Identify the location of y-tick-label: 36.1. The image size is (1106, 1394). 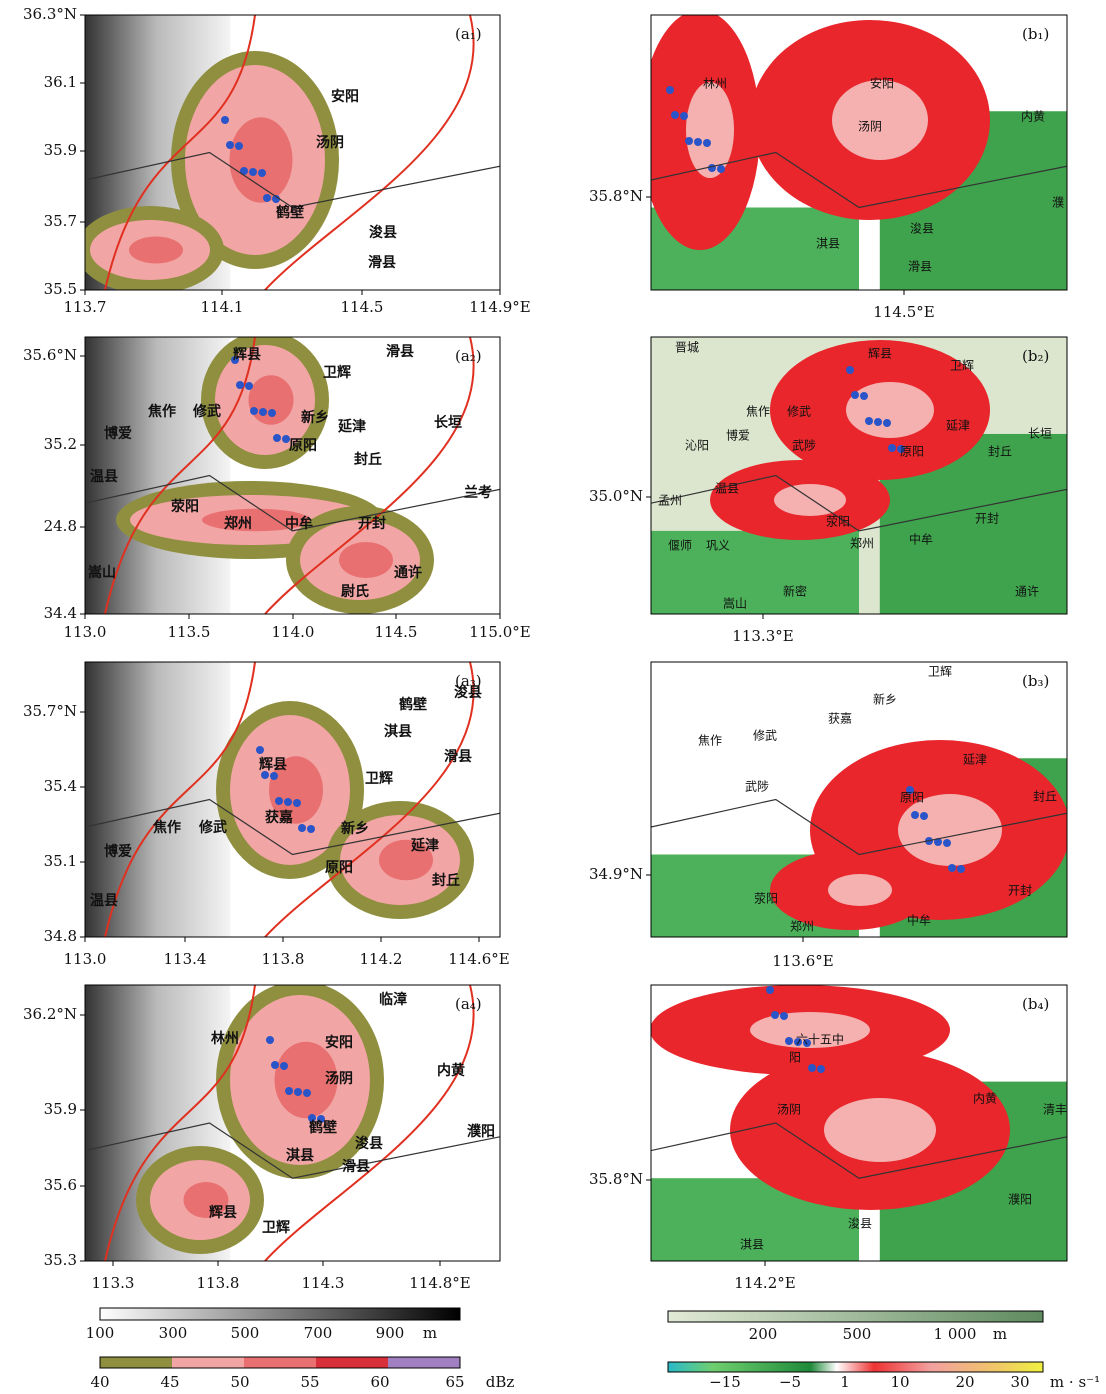
(60, 82).